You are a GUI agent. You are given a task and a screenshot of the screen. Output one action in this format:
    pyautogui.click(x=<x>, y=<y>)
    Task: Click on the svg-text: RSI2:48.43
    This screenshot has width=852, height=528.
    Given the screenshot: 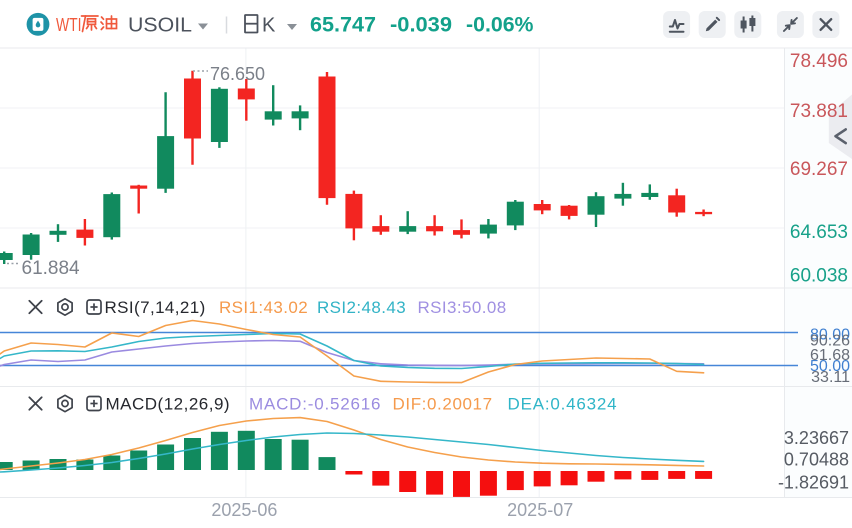 What is the action you would take?
    pyautogui.click(x=361, y=307)
    